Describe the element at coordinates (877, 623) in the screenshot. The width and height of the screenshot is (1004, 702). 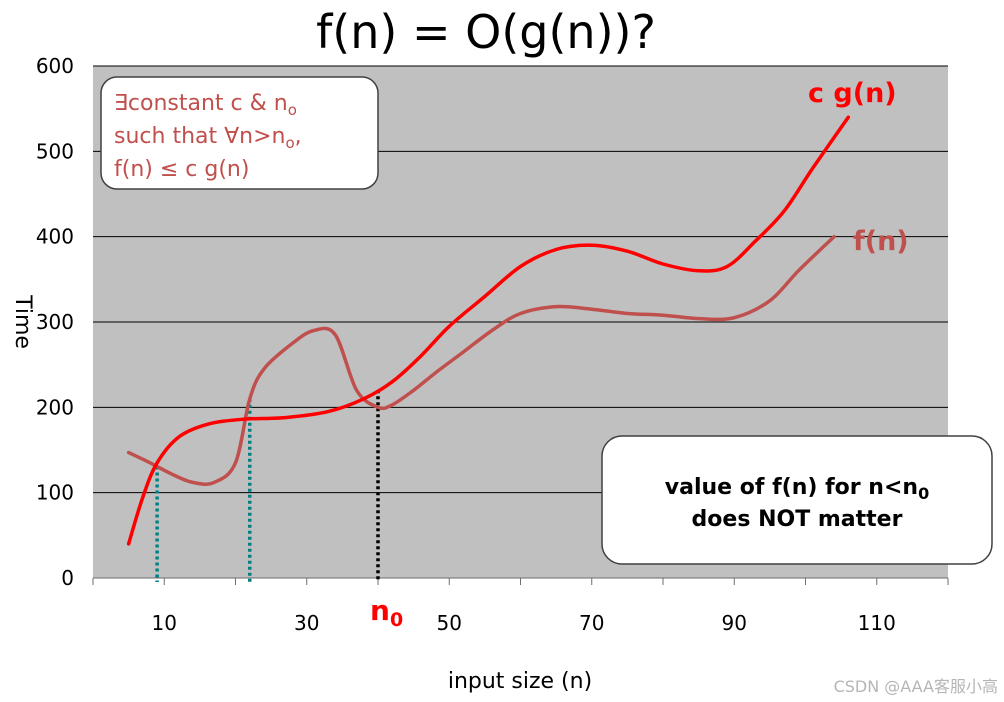
I see `x-tick-110: 110` at that location.